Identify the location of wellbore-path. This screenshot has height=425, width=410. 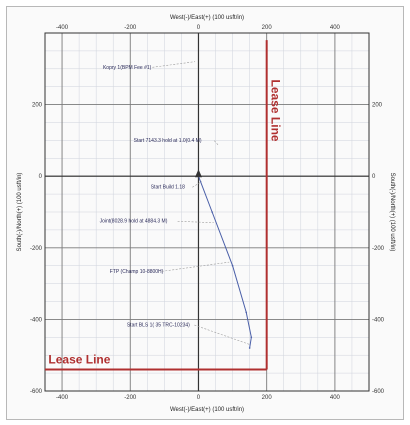
(225, 262).